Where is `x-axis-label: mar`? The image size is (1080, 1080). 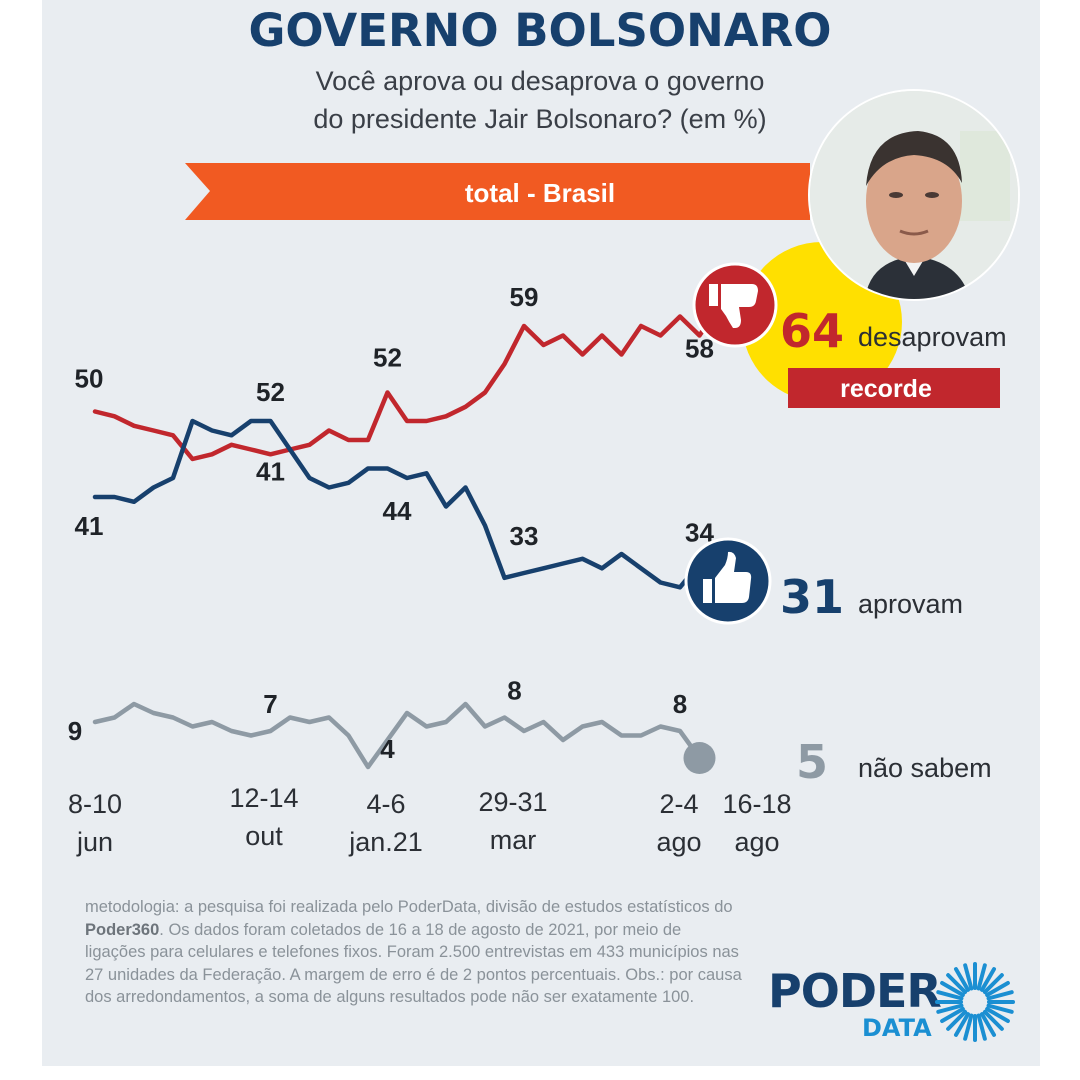
x-axis-label: mar is located at coordinates (513, 840).